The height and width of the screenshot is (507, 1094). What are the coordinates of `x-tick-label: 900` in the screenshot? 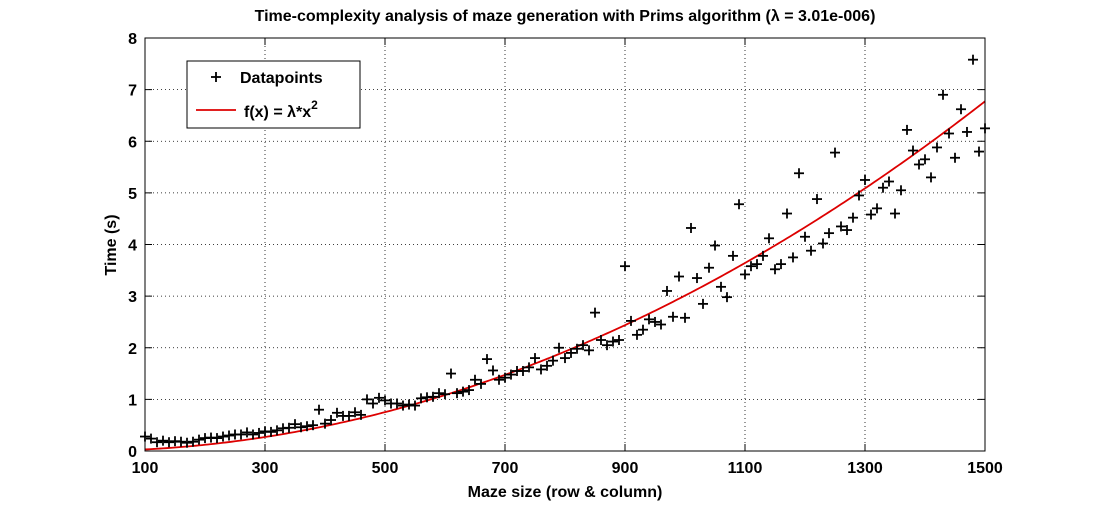 It's located at (625, 468).